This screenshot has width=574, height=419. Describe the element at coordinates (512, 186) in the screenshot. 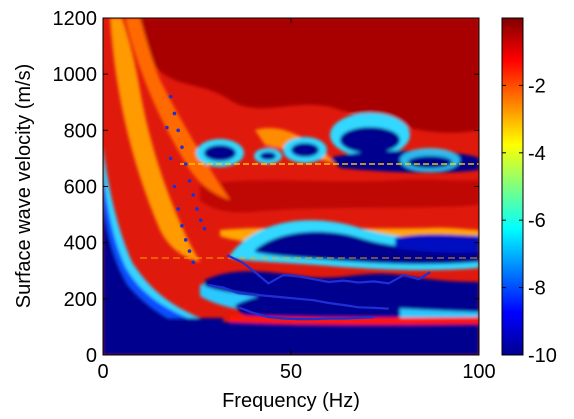

I see `colorbar` at that location.